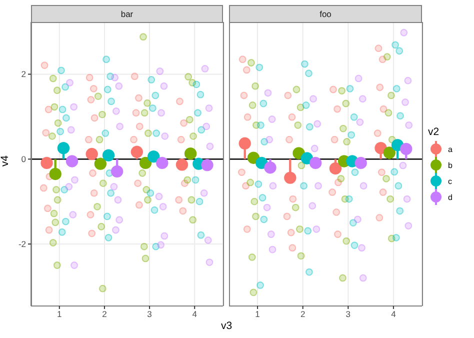  What do you see at coordinates (23, 159) in the screenshot?
I see `y-tick-label: 0` at bounding box center [23, 159].